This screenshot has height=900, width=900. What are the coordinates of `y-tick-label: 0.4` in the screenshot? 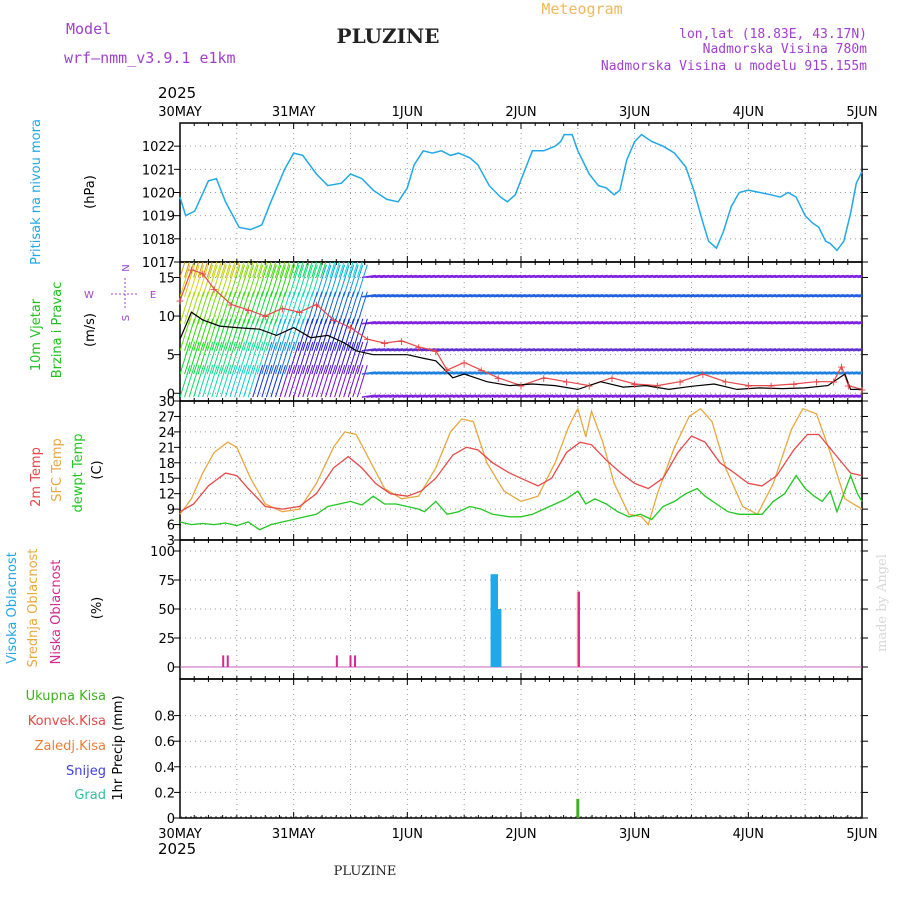 It's located at (164, 768).